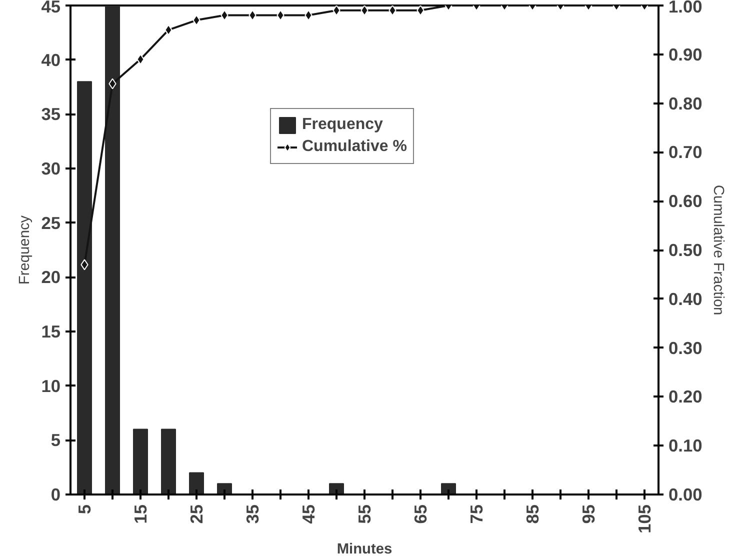  What do you see at coordinates (685, 54) in the screenshot?
I see `y2-tick-label: 0.90` at bounding box center [685, 54].